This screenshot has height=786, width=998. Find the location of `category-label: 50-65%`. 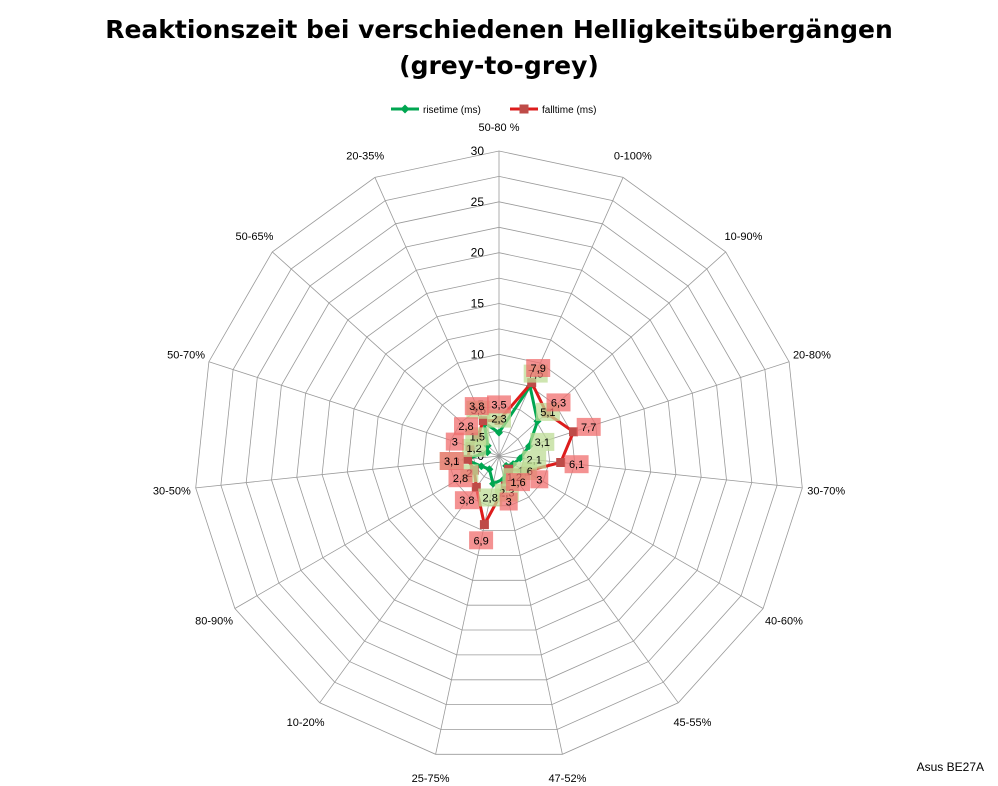

category-label: 50-65% is located at coordinates (255, 237).